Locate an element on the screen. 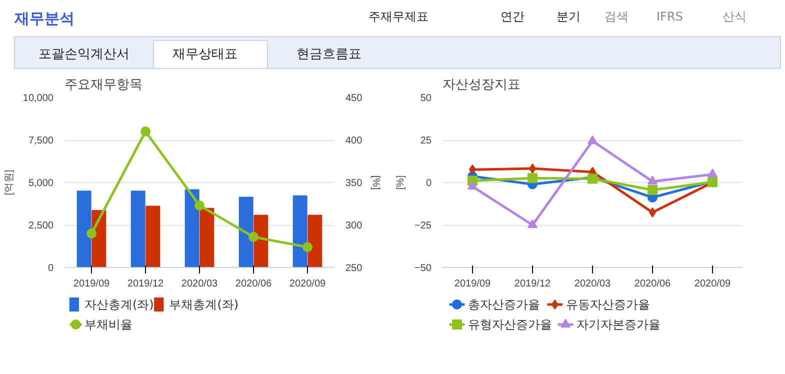 This screenshot has height=374, width=785. y-tick-label: −50 is located at coordinates (423, 268).